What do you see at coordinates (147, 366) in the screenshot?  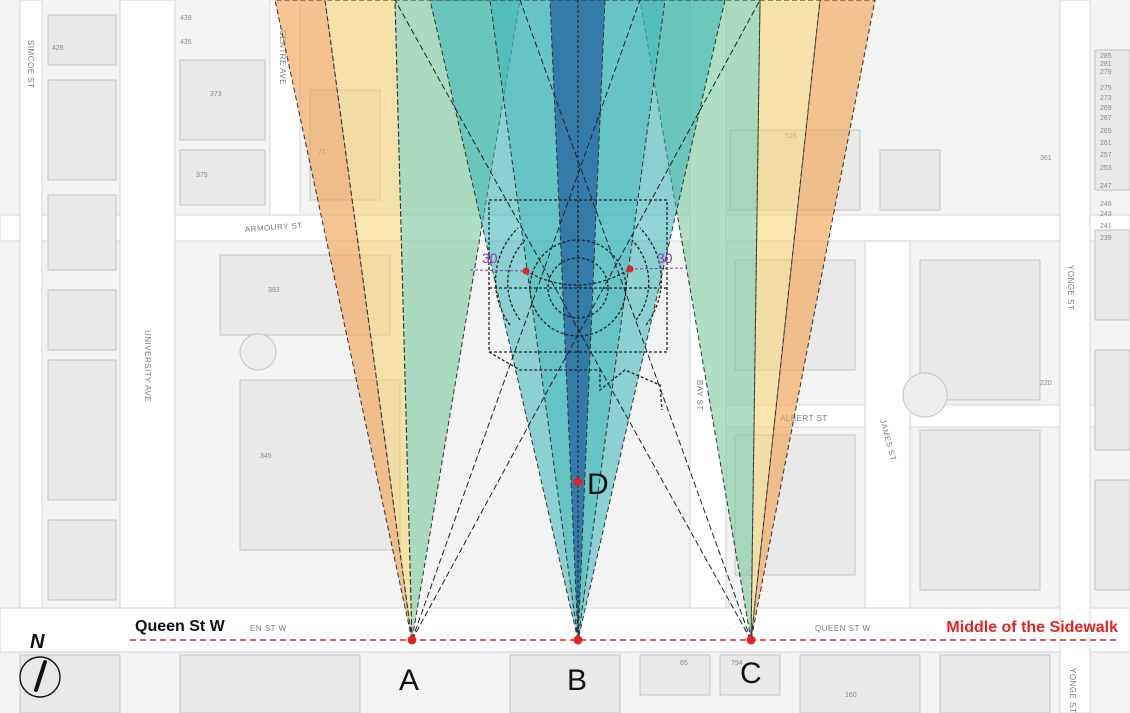 I see `street-label-university: UNIVERSITY AVE` at bounding box center [147, 366].